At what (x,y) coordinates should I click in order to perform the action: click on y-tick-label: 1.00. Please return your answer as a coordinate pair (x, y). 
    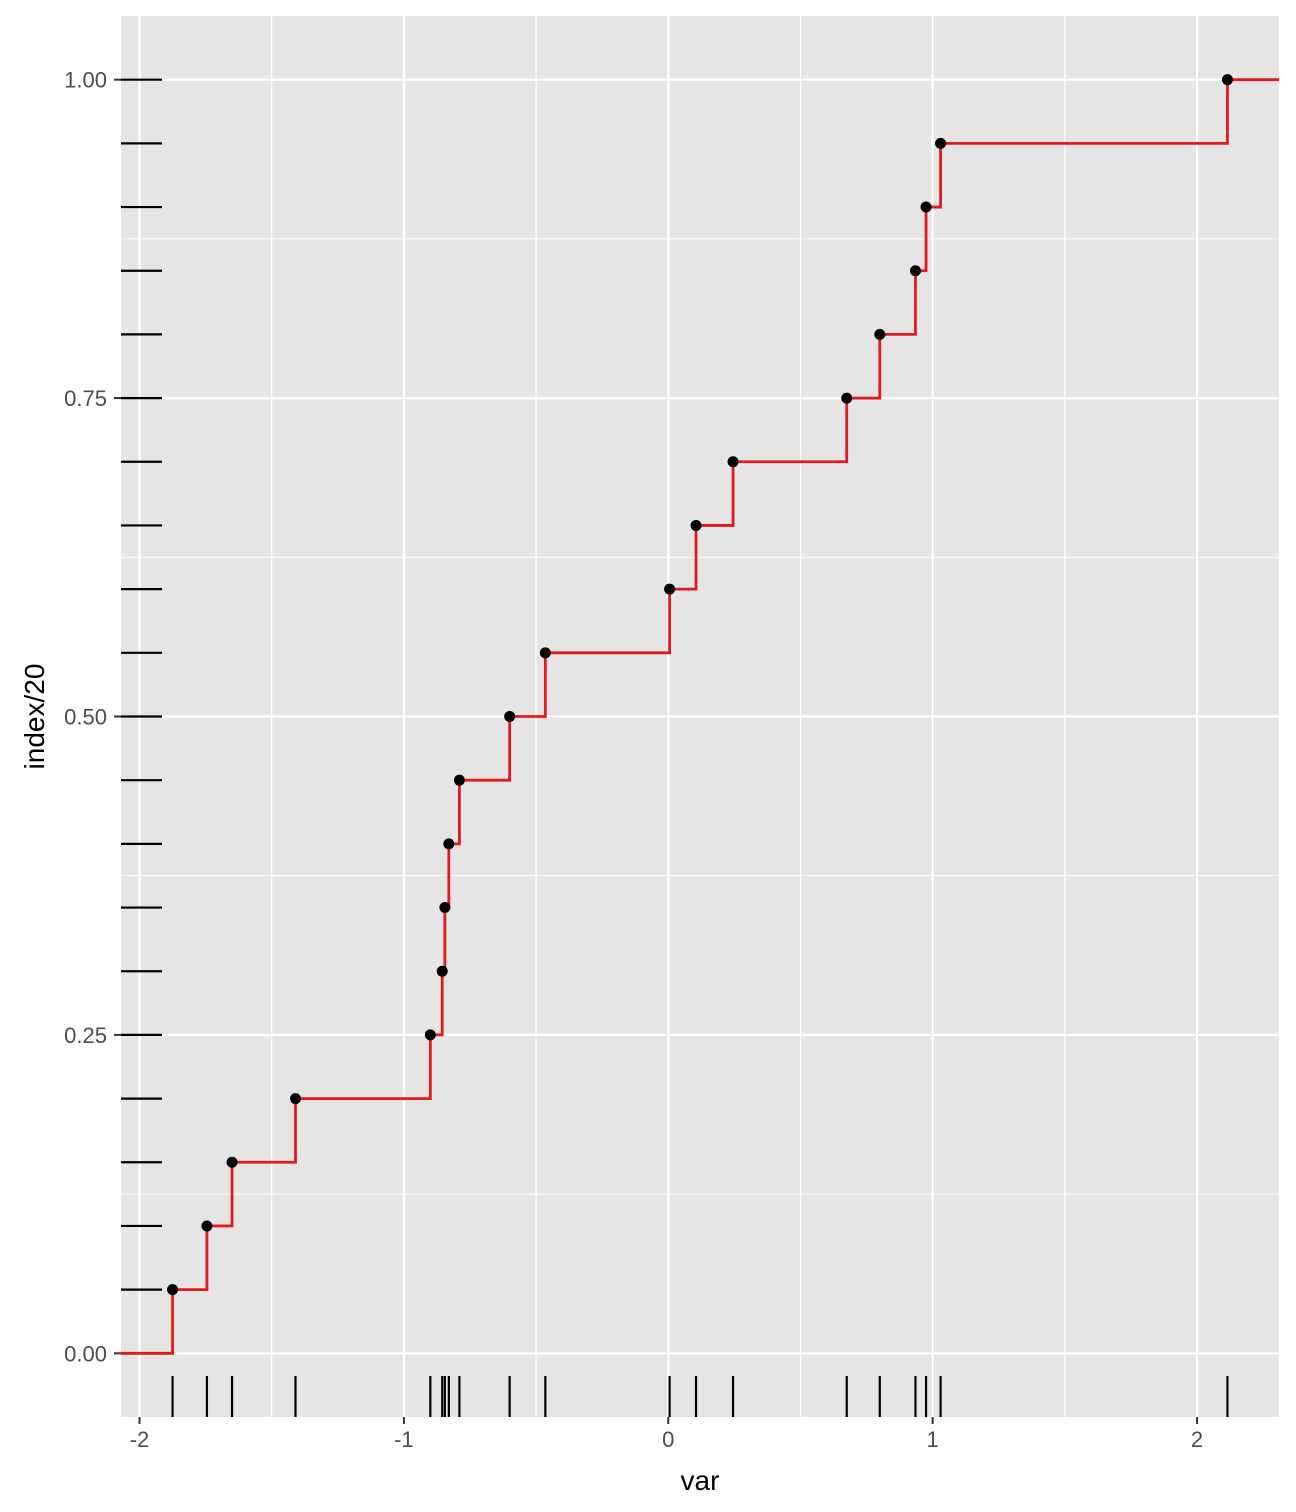
    Looking at the image, I should click on (85, 80).